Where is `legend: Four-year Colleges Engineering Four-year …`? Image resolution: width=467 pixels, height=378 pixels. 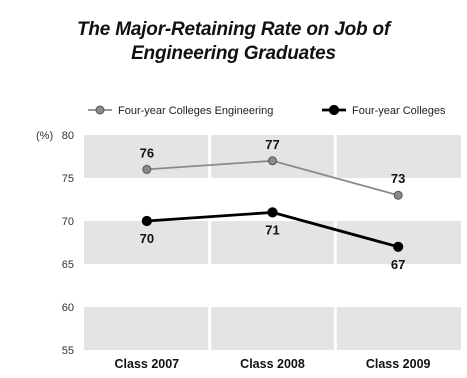
legend: Four-year Colleges Engineering Four-year … is located at coordinates (267, 110).